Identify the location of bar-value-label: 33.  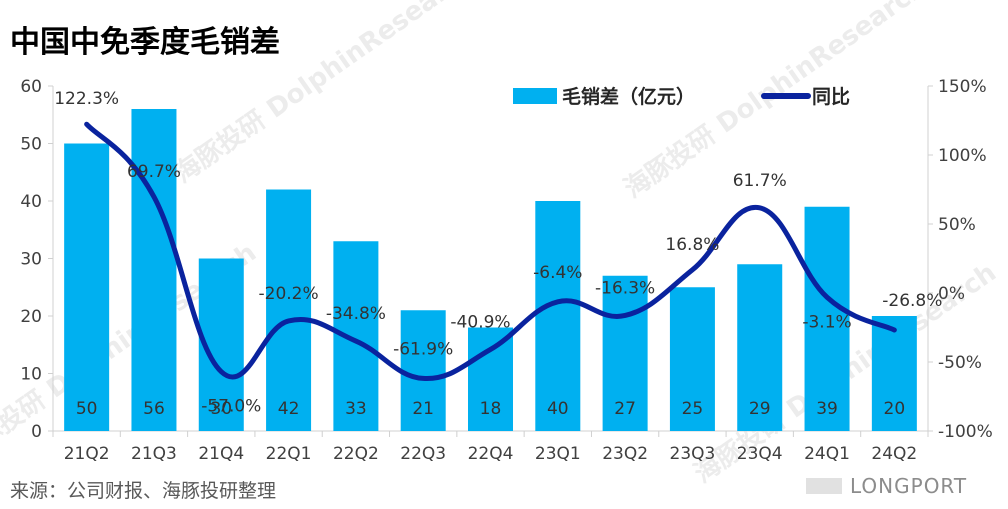
(356, 409).